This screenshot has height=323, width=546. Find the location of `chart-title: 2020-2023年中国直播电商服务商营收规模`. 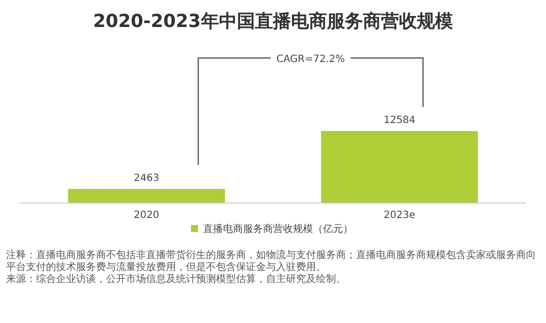

chart-title: 2020-2023年中国直播电商服务商营收规模 is located at coordinates (273, 21).